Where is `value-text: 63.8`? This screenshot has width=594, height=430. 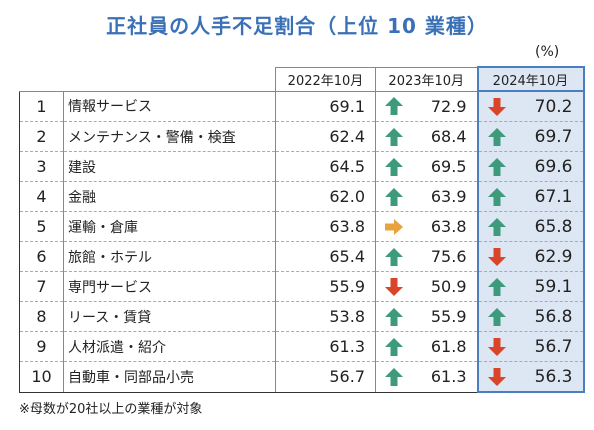
value-text: 63.8 is located at coordinates (448, 226).